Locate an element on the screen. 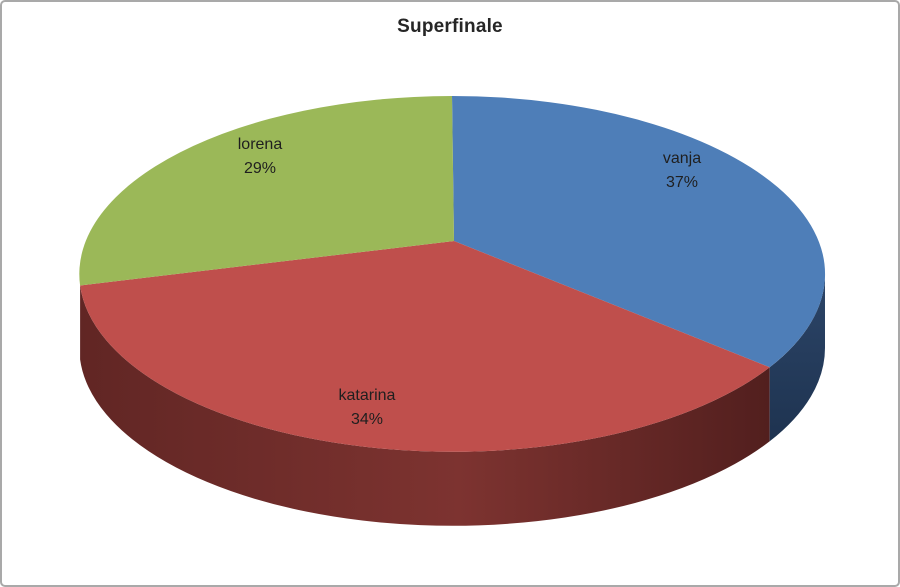 The width and height of the screenshot is (900, 587). pie-slice-lorena is located at coordinates (267, 191).